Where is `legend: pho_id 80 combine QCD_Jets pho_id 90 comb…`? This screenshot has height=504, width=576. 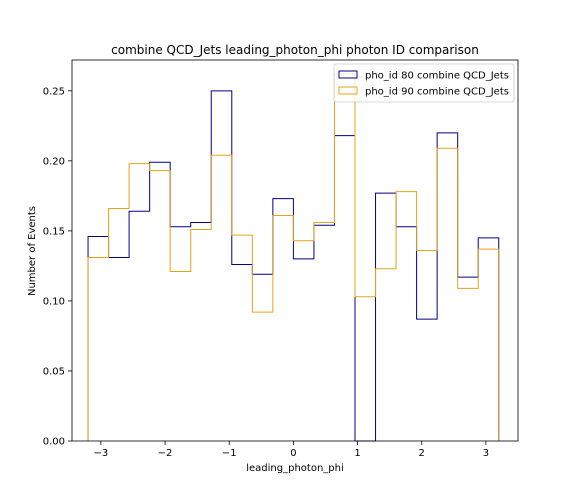
legend: pho_id 80 combine QCD_Jets pho_id 90 comb… is located at coordinates (424, 83).